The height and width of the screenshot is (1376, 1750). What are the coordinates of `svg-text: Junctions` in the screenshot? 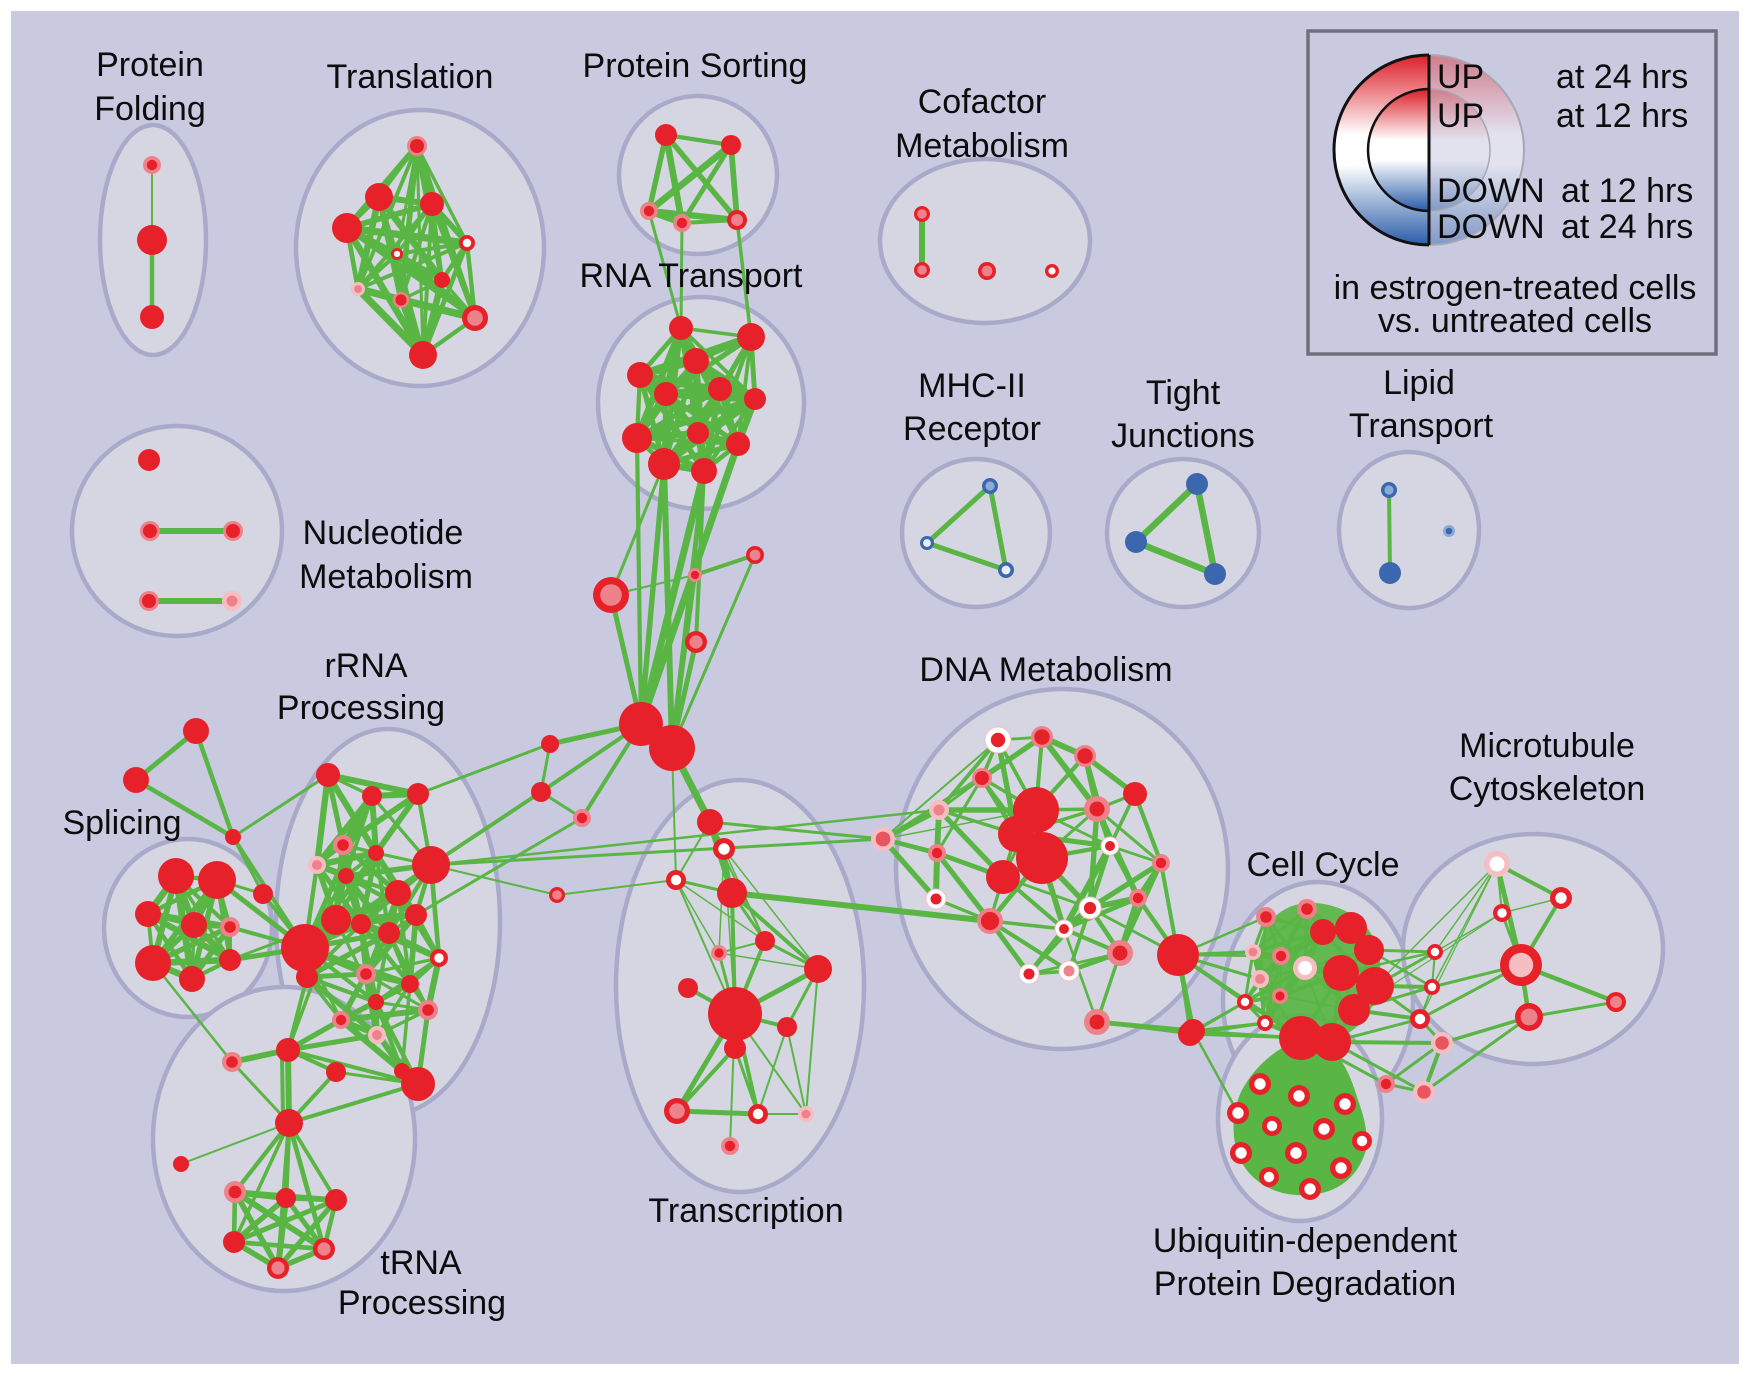 It's located at (1183, 436).